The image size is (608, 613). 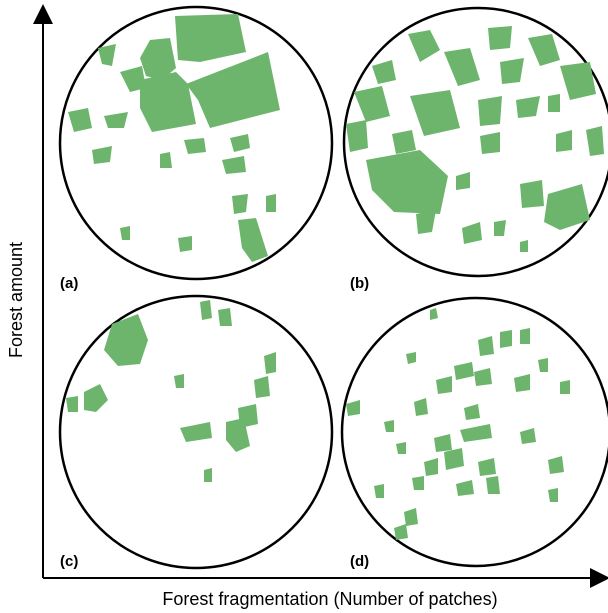 What do you see at coordinates (16, 300) in the screenshot?
I see `y-axis-label: Forest amount` at bounding box center [16, 300].